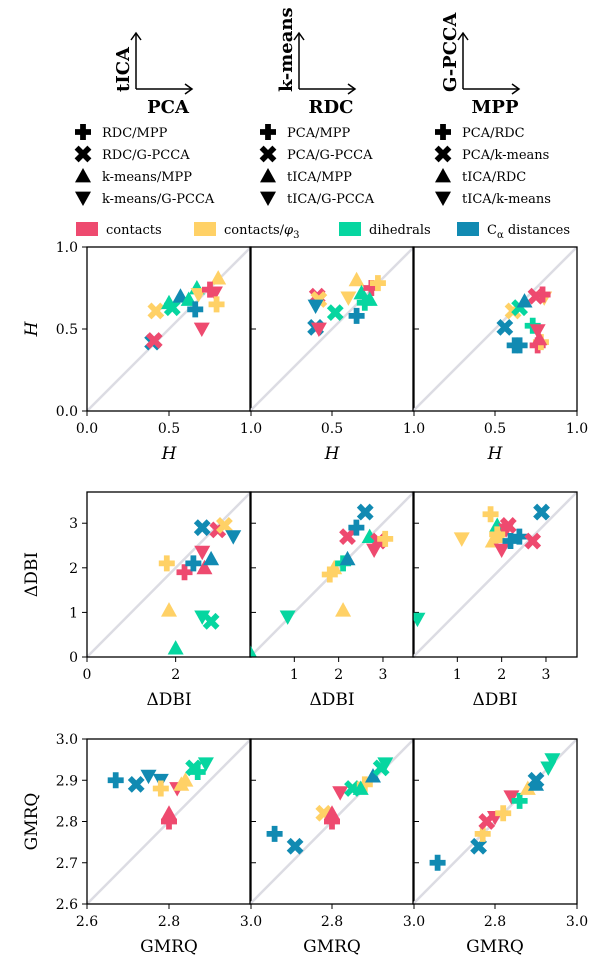 The image size is (594, 961). What do you see at coordinates (169, 847) in the screenshot?
I see `panel-3-1: 2.6 2.8 3.0 GMRQ` at bounding box center [169, 847].